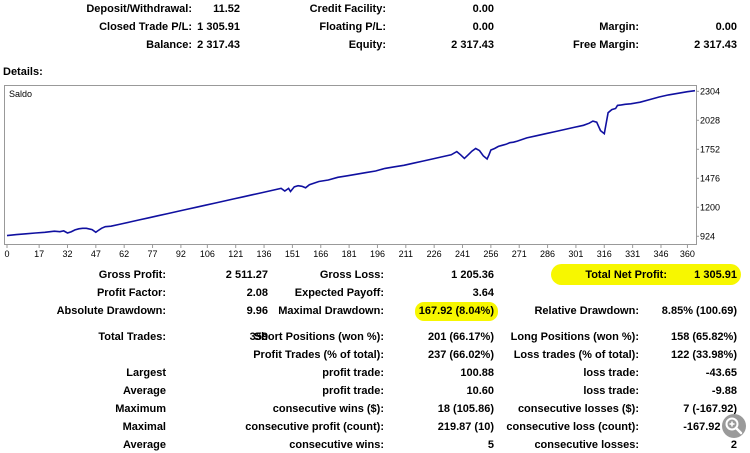 Image resolution: width=750 pixels, height=453 pixels. I want to click on balance-value: 2 317.43, so click(218, 45).